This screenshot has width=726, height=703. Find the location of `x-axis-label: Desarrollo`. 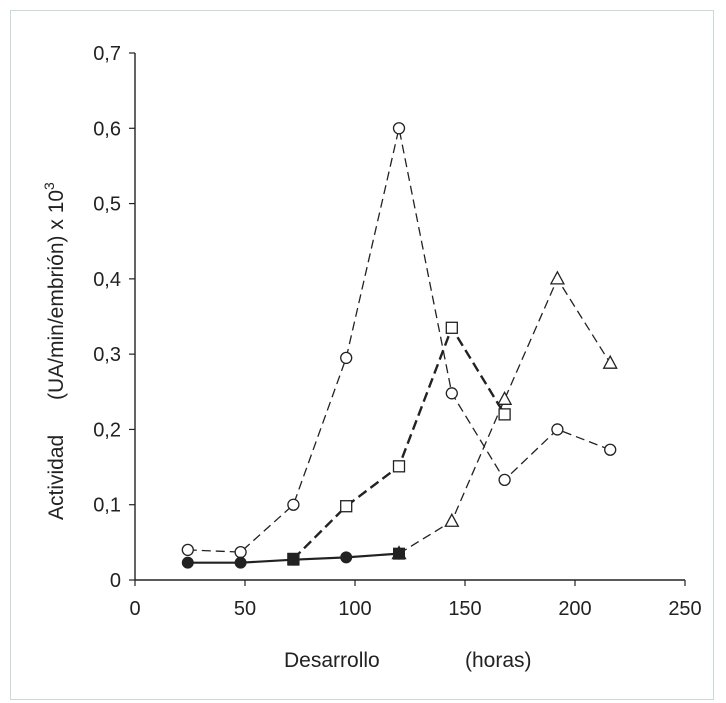

x-axis-label: Desarrollo is located at coordinates (332, 660).